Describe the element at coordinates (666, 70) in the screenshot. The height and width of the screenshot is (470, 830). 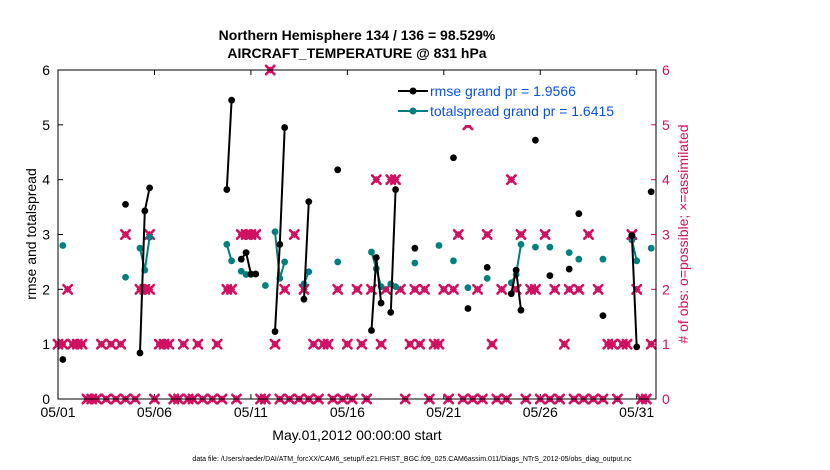
I see `y2-tick-label: 6` at that location.